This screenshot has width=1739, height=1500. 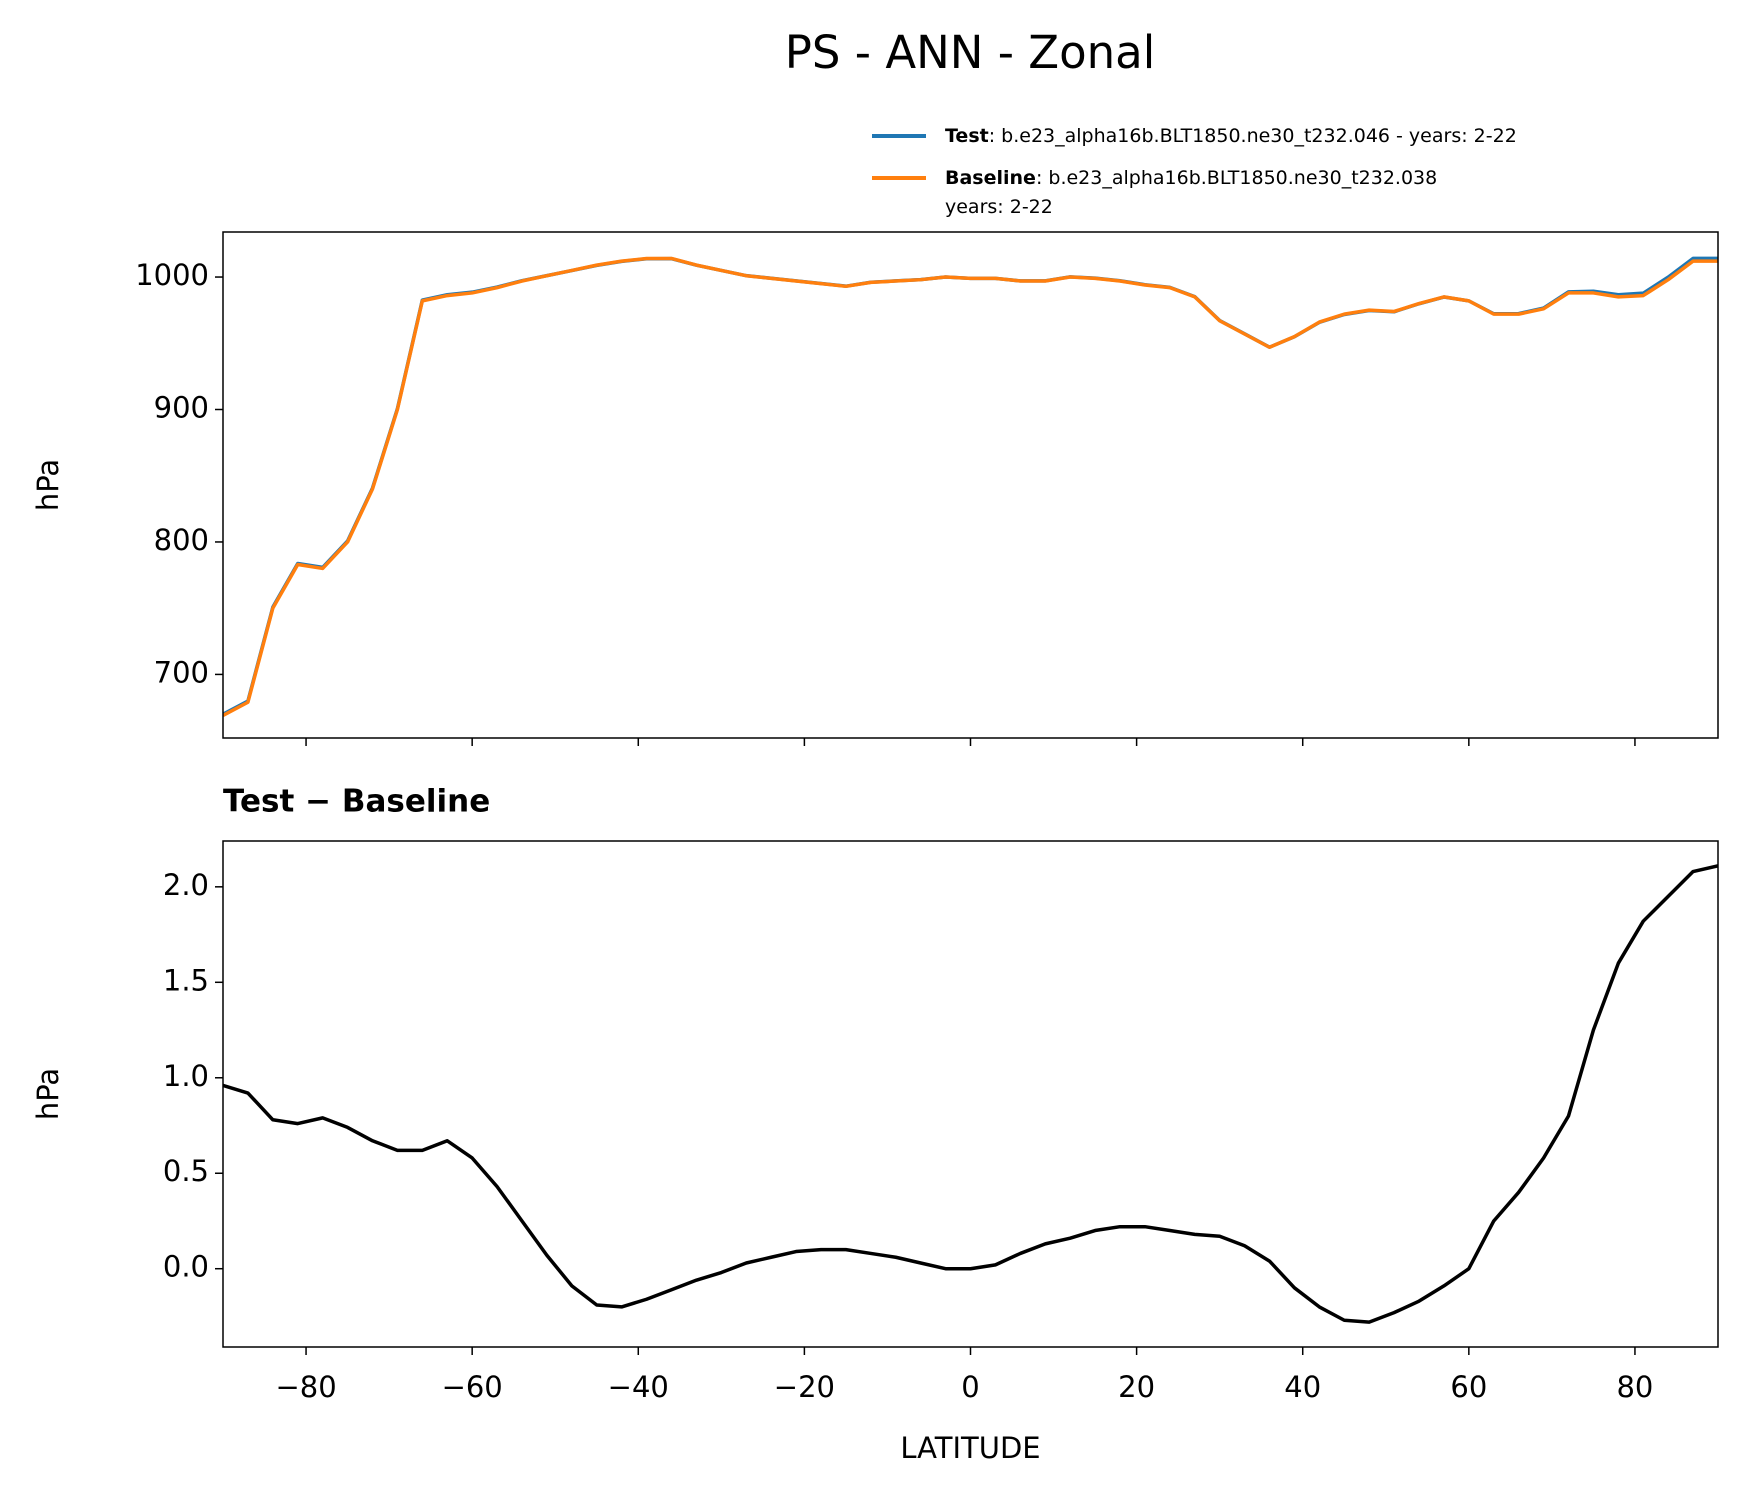 I want to click on x-axis-label: LATITUDE, so click(x=970, y=1448).